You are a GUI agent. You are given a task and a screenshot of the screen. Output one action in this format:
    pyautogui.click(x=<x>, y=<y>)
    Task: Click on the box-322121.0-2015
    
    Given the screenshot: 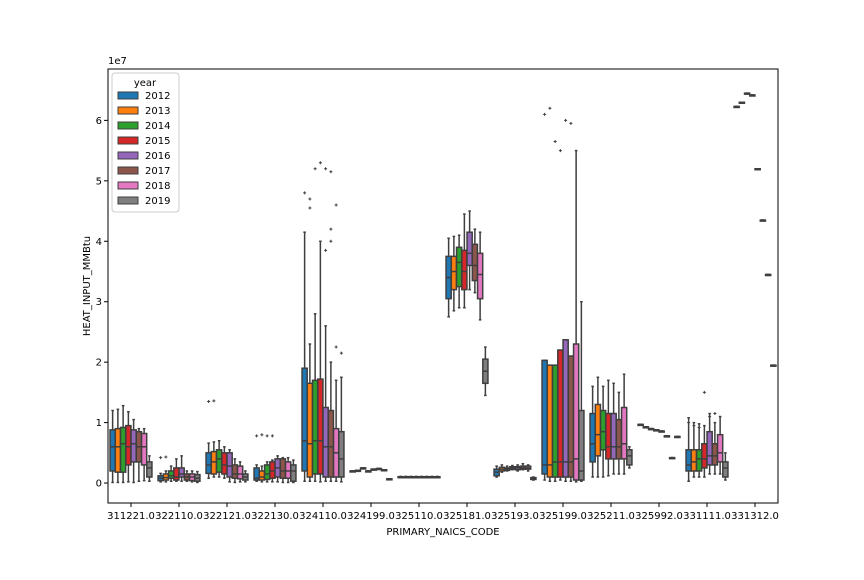 What is the action you would take?
    pyautogui.click(x=224, y=462)
    